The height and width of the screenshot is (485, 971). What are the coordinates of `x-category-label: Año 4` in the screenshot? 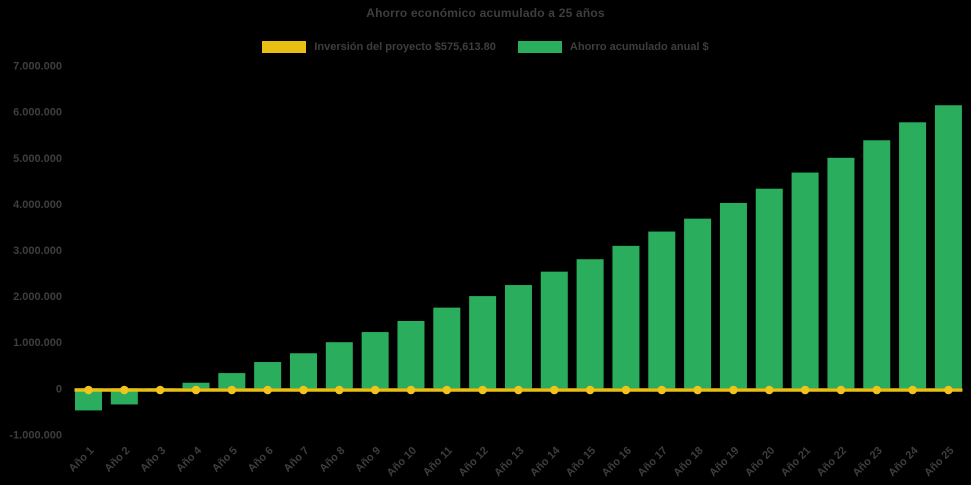 It's located at (189, 459).